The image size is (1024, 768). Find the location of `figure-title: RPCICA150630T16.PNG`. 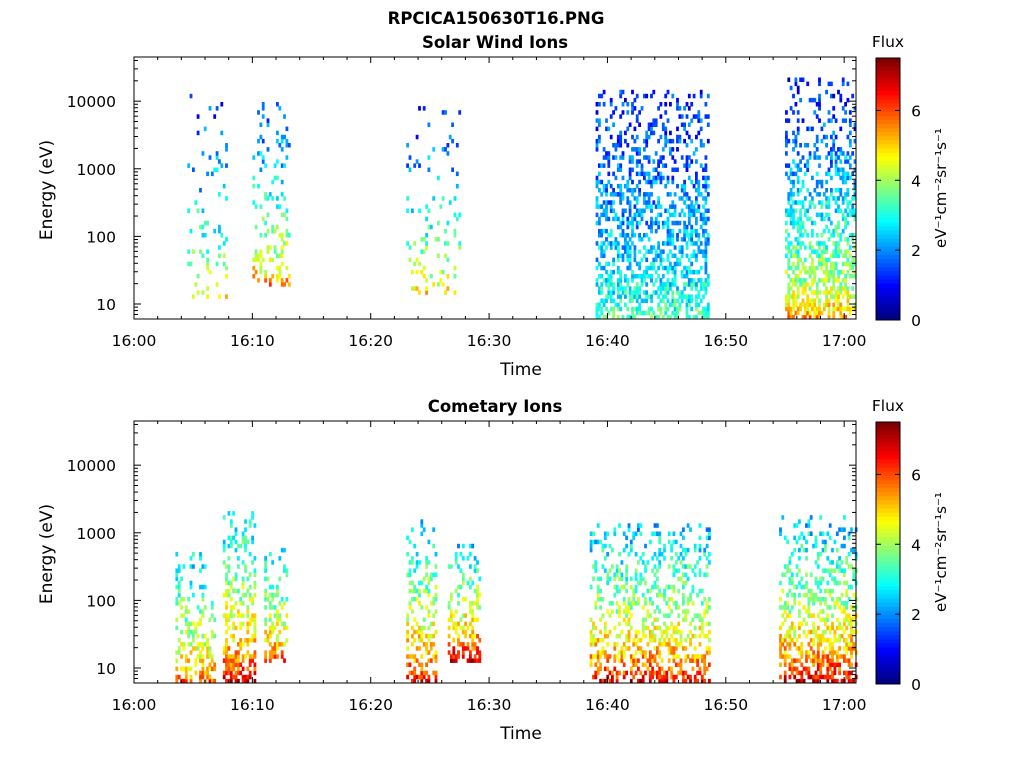

figure-title: RPCICA150630T16.PNG is located at coordinates (496, 18).